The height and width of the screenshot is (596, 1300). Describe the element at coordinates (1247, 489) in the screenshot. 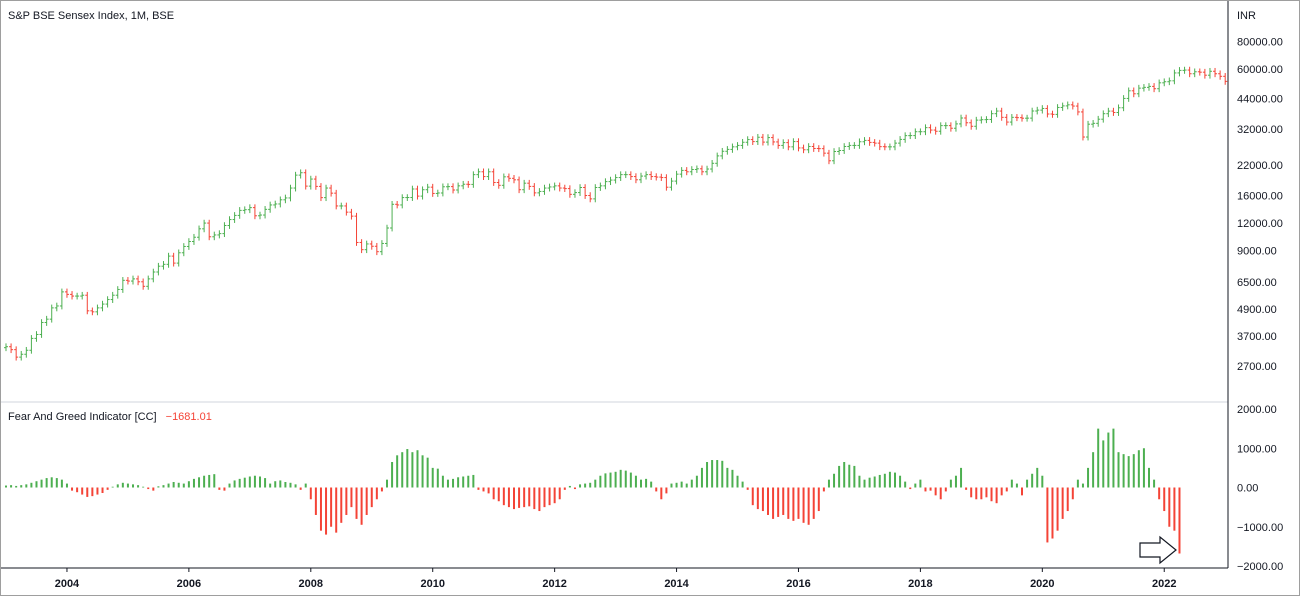

I see `indicator-tick-label: 0.00` at that location.